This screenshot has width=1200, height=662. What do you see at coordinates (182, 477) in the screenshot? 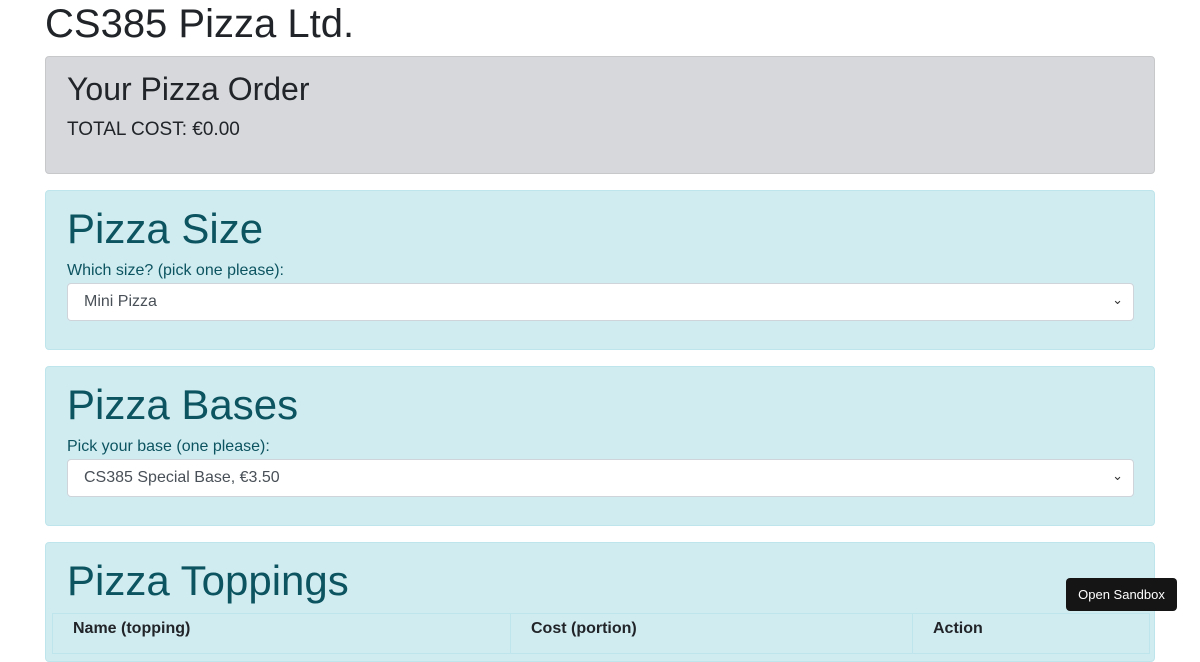
I see `base-selected-value: CS385 Special Base, €3.50` at bounding box center [182, 477].